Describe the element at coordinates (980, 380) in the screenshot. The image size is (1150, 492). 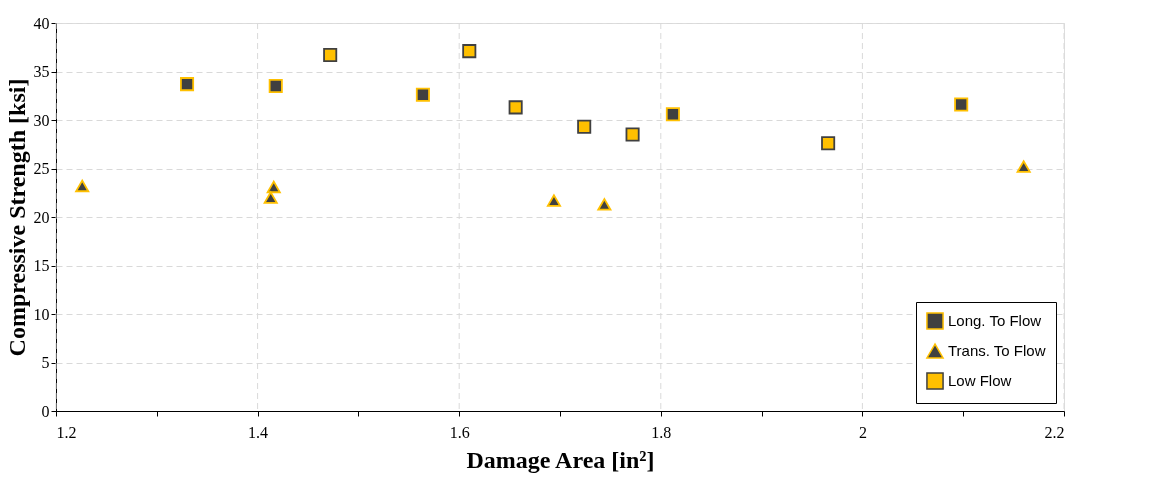
I see `legend-label: Low Flow` at that location.